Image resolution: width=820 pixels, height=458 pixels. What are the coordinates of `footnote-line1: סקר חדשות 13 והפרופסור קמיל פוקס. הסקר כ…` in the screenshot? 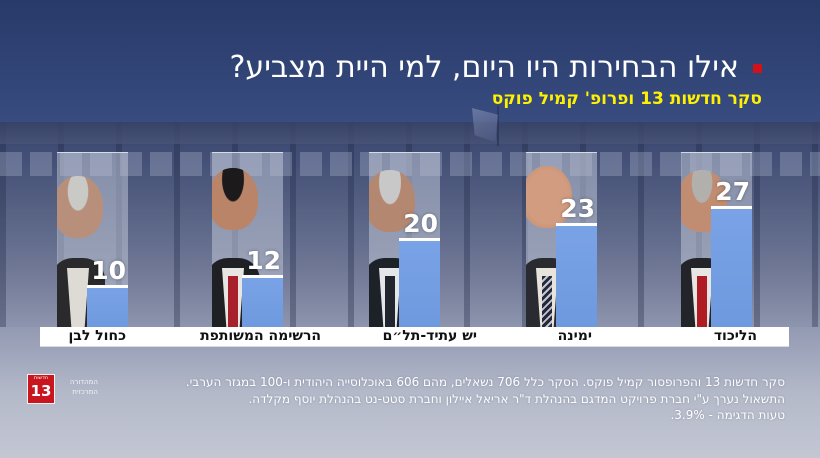 It's located at (485, 382).